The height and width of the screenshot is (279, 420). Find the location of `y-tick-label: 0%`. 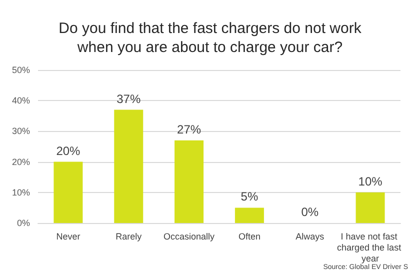

y-tick-label: 0% is located at coordinates (23, 223).